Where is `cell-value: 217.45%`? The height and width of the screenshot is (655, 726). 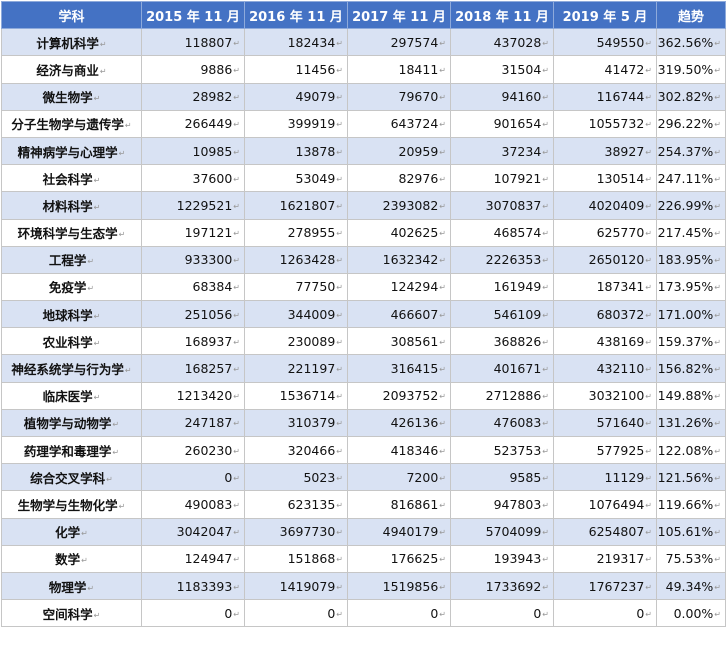 cell-value: 217.45% is located at coordinates (685, 233).